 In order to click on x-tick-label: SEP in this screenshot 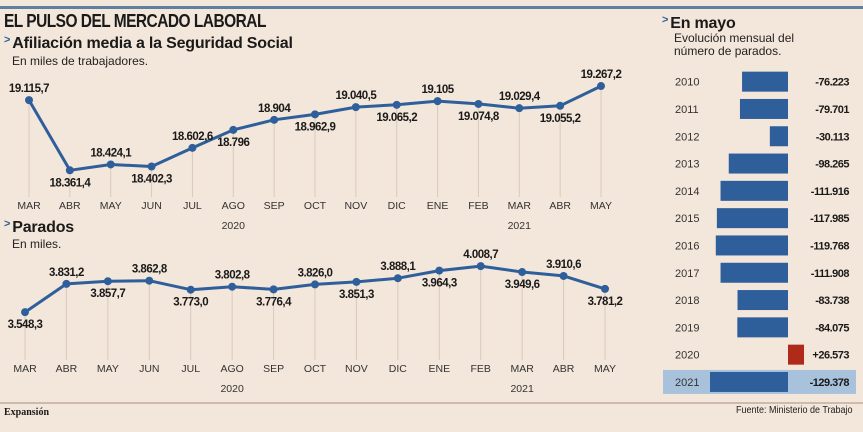, I will do `click(274, 206)`.